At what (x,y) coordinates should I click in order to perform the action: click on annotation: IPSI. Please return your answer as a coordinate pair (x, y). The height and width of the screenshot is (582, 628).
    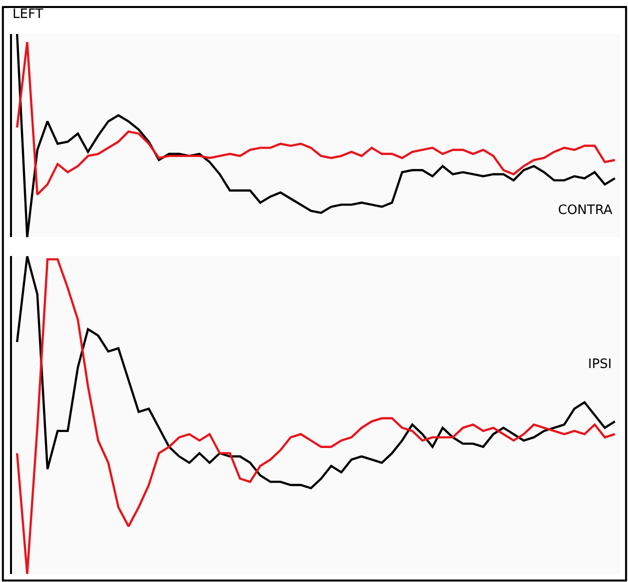
    Looking at the image, I should click on (600, 364).